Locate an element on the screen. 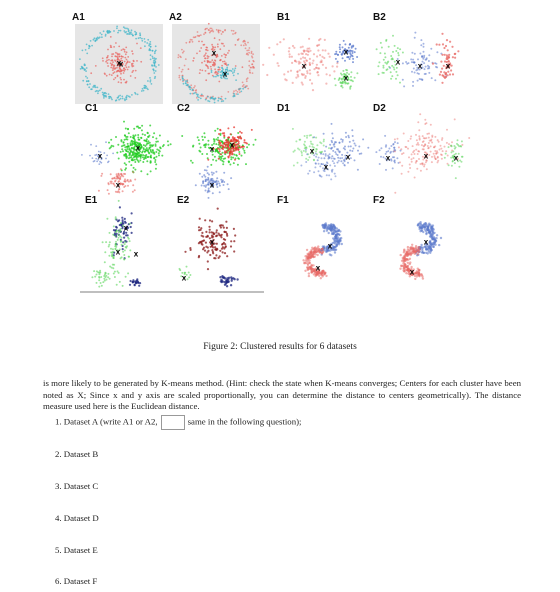 The image size is (560, 592). answer-input-a is located at coordinates (172, 422).